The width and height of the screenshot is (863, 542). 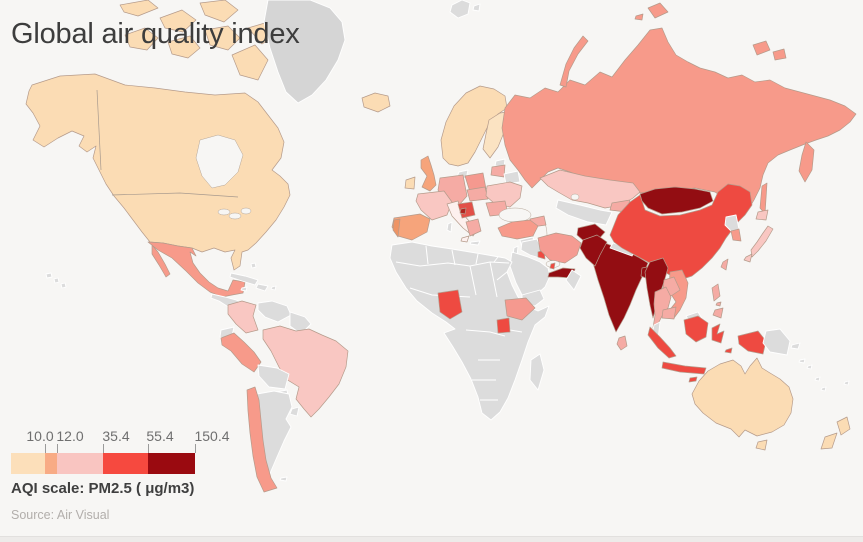 I want to click on region-poland, so click(x=475, y=182).